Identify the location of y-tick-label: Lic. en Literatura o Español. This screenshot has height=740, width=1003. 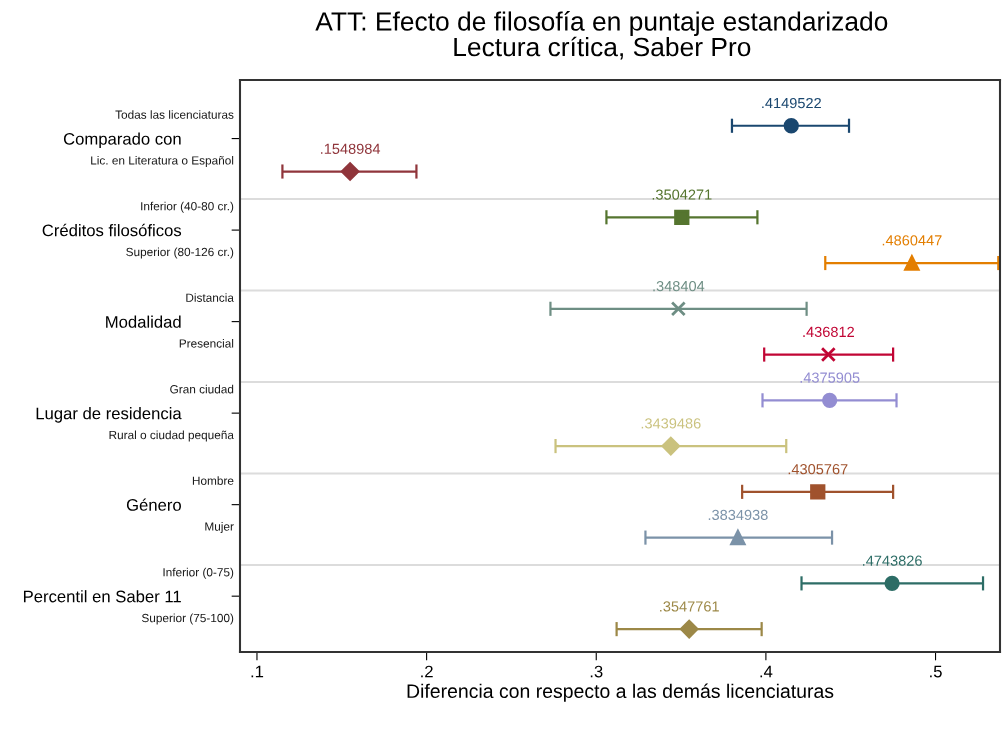
(162, 161).